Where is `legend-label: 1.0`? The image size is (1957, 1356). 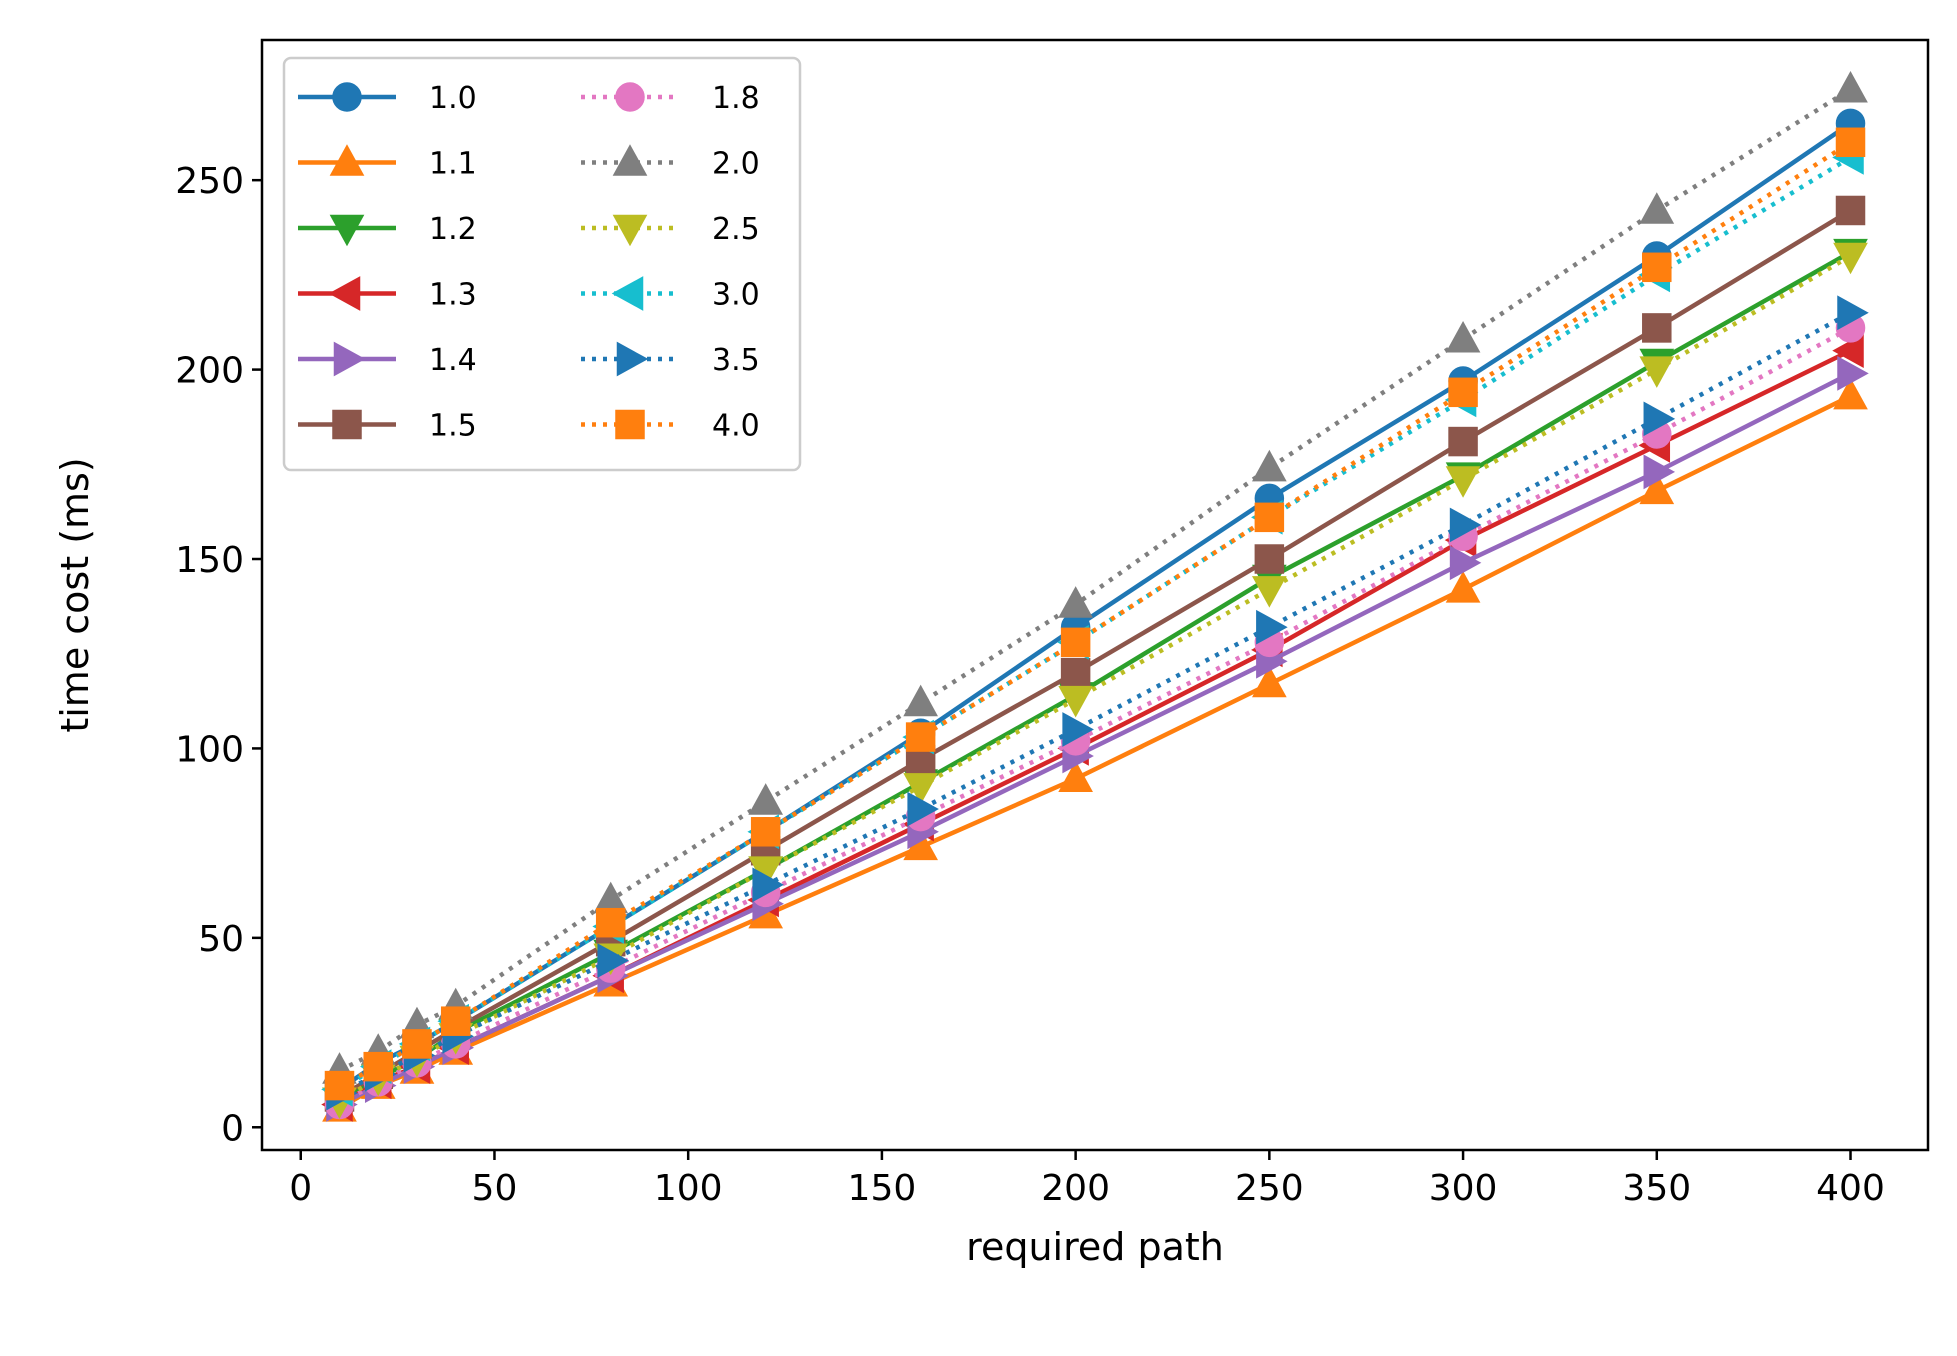
legend-label: 1.0 is located at coordinates (453, 98).